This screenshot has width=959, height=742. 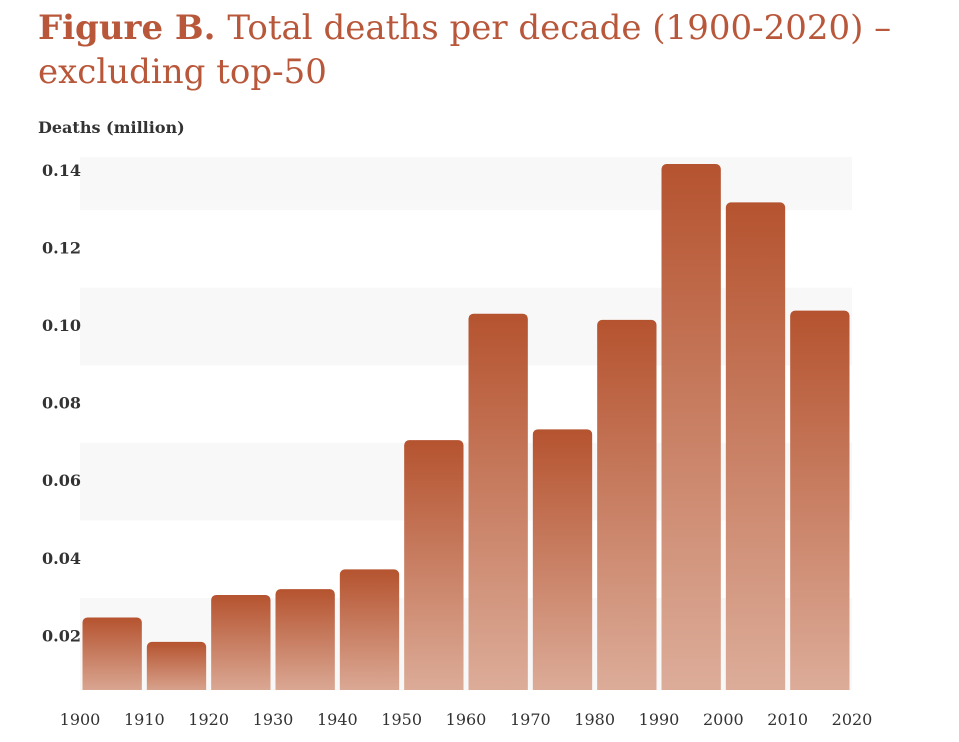 What do you see at coordinates (61, 170) in the screenshot?
I see `y-tick-label: 0.14` at bounding box center [61, 170].